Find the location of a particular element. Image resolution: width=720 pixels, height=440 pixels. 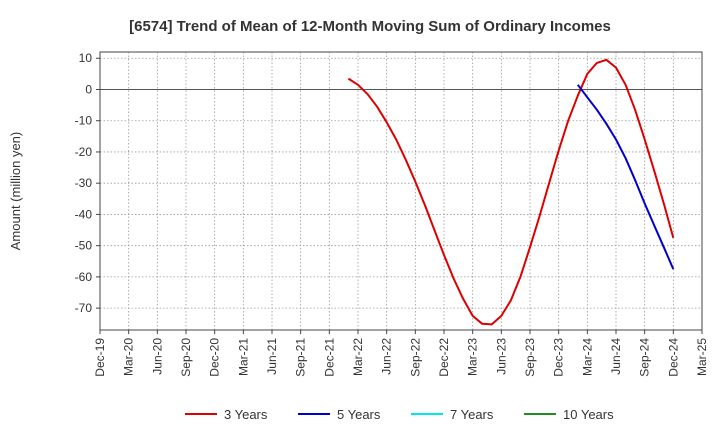

legend-item-10-years: 10 Years is located at coordinates (569, 414).